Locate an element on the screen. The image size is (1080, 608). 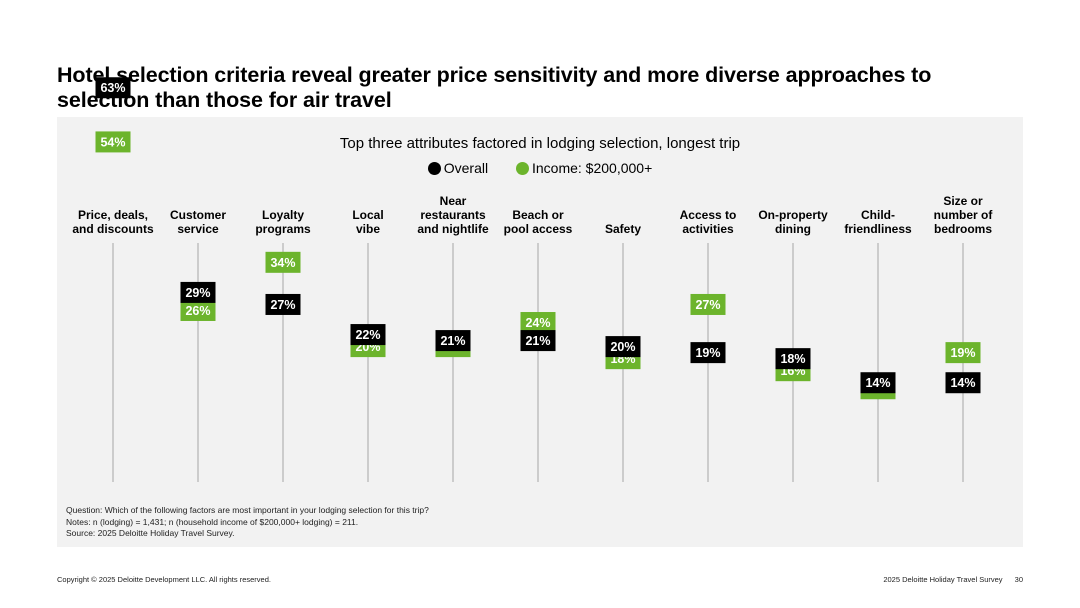
category-label: Safety is located at coordinates (623, 229).